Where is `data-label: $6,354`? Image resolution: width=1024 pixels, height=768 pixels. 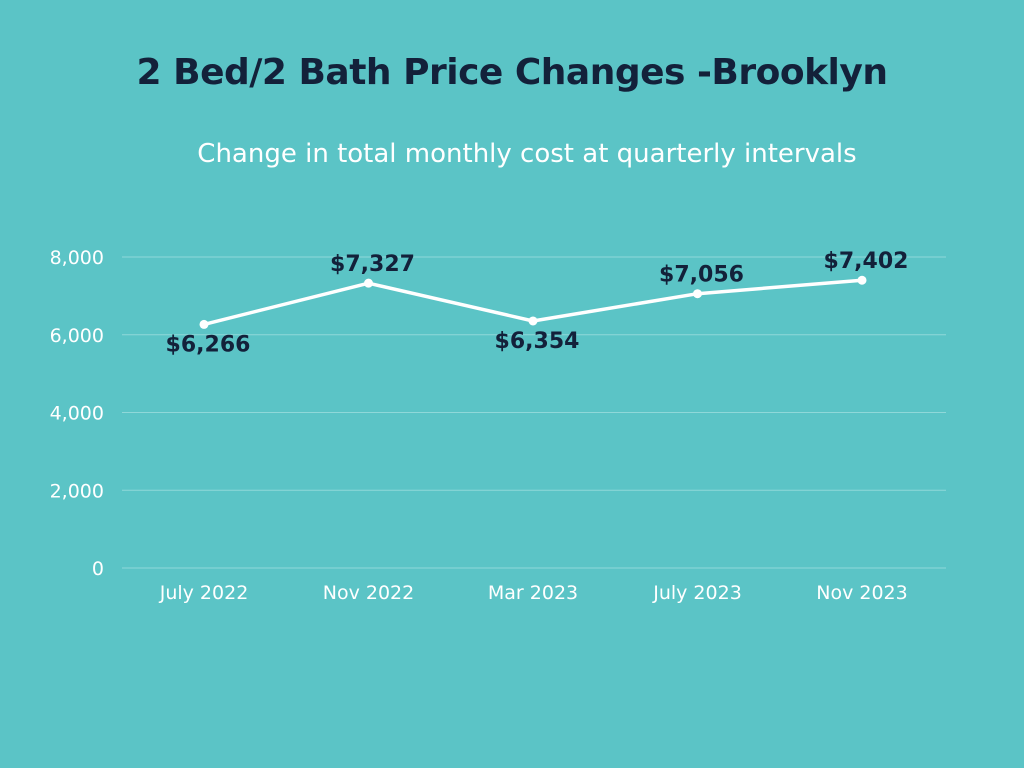 data-label: $6,354 is located at coordinates (537, 341).